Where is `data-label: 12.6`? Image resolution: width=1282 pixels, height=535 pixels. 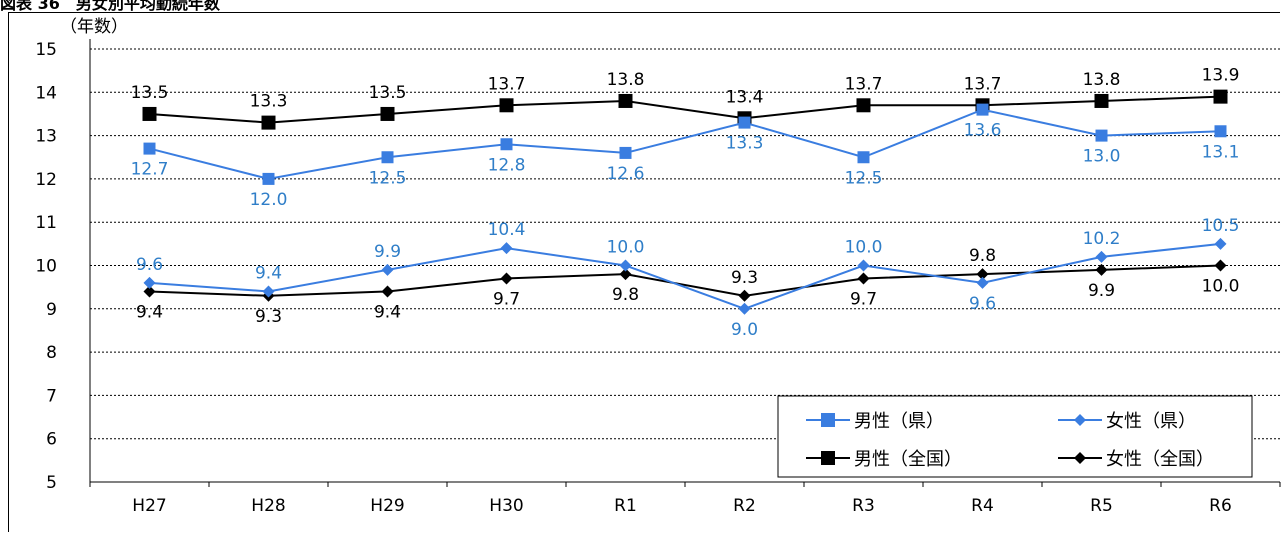 data-label: 12.6 is located at coordinates (626, 174).